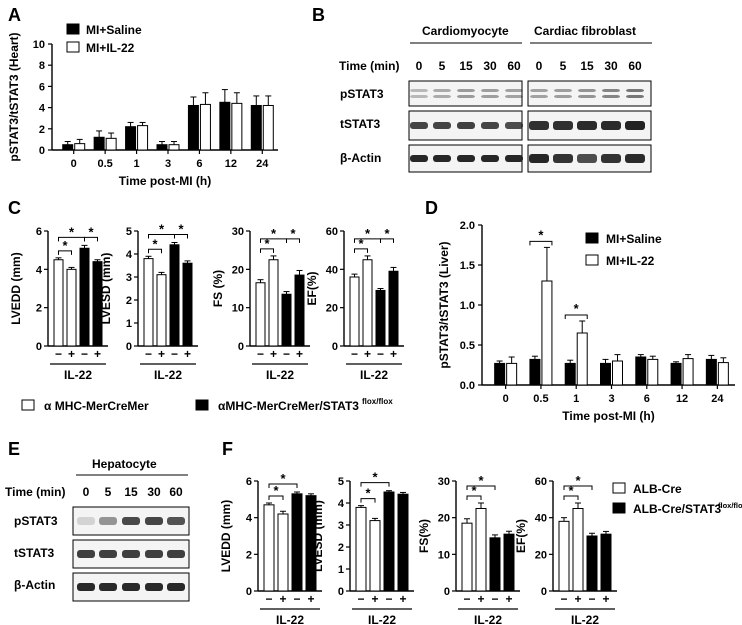 The width and height of the screenshot is (742, 625). Describe the element at coordinates (133, 492) in the screenshot. I see `blot-e-time-labels: 0 5 15 30 60` at that location.